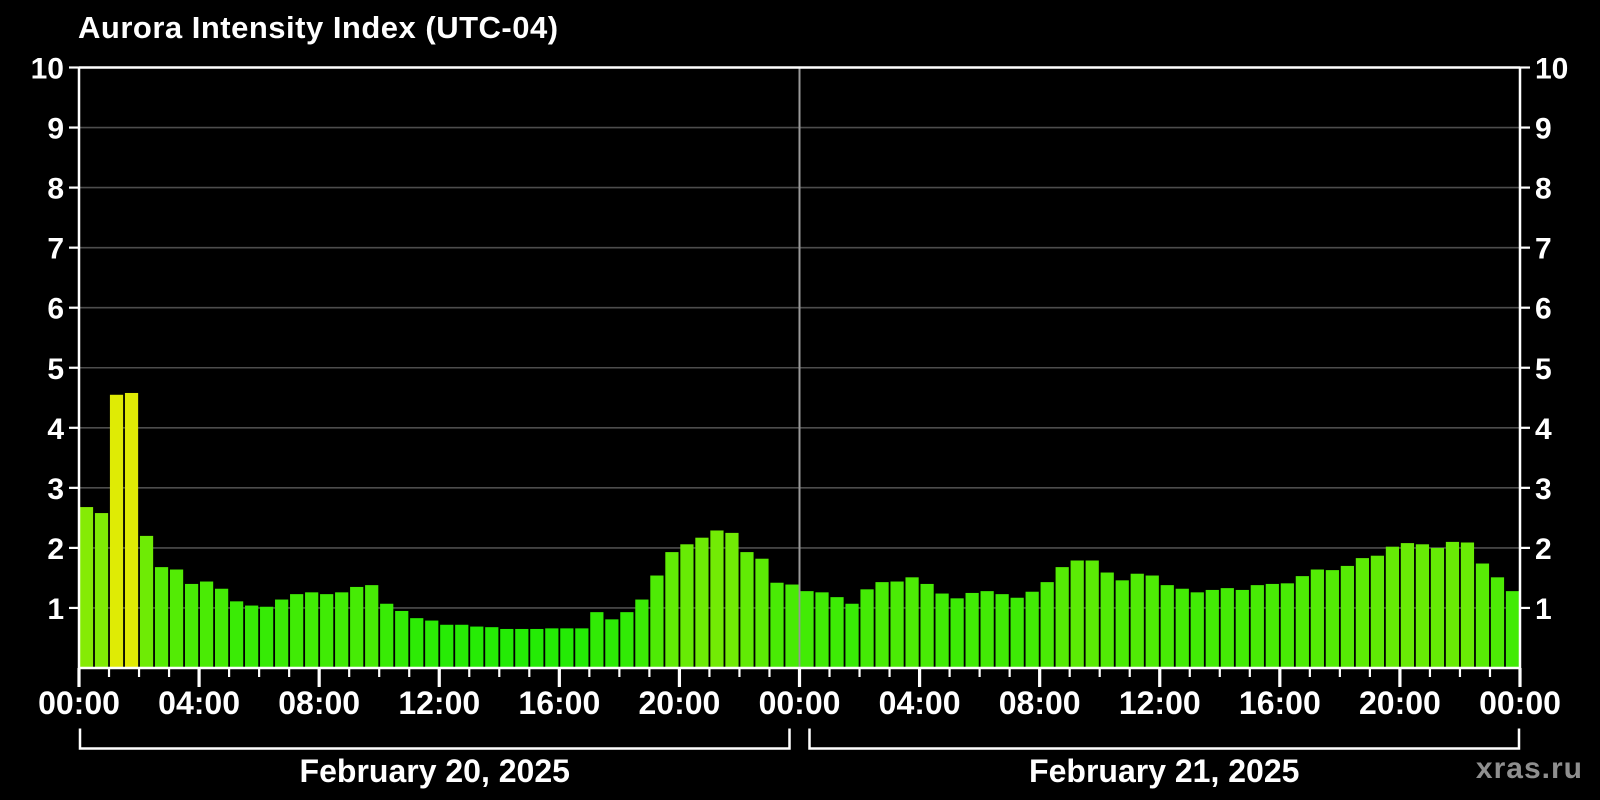 Image resolution: width=1600 pixels, height=800 pixels. I want to click on y-axis-label-left: 5, so click(55, 369).